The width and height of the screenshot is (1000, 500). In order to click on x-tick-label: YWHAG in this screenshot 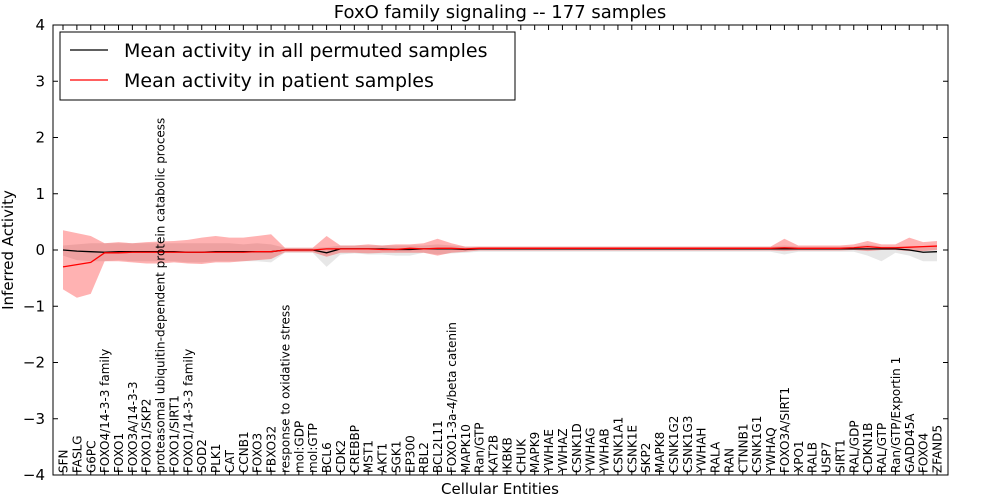, I will do `click(591, 450)`.